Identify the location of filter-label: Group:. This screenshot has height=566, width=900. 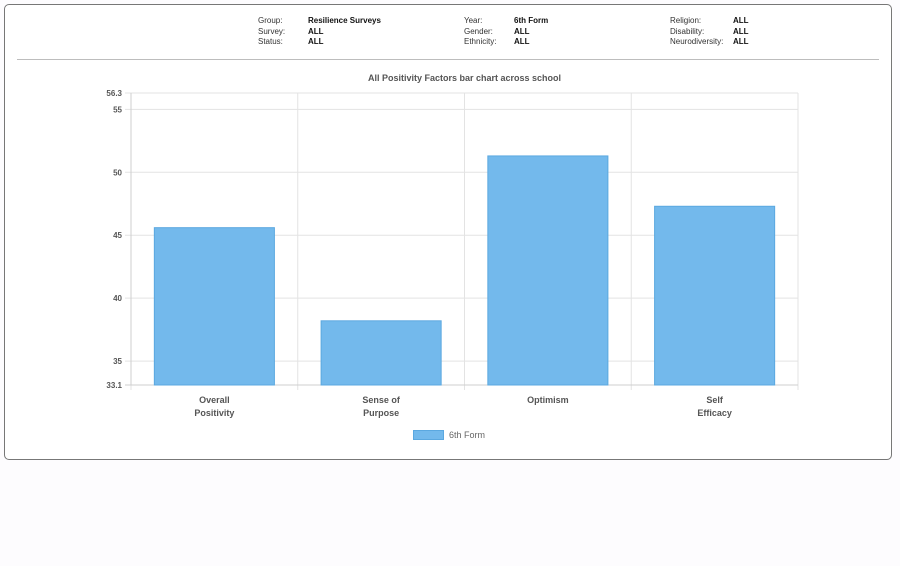
(270, 20).